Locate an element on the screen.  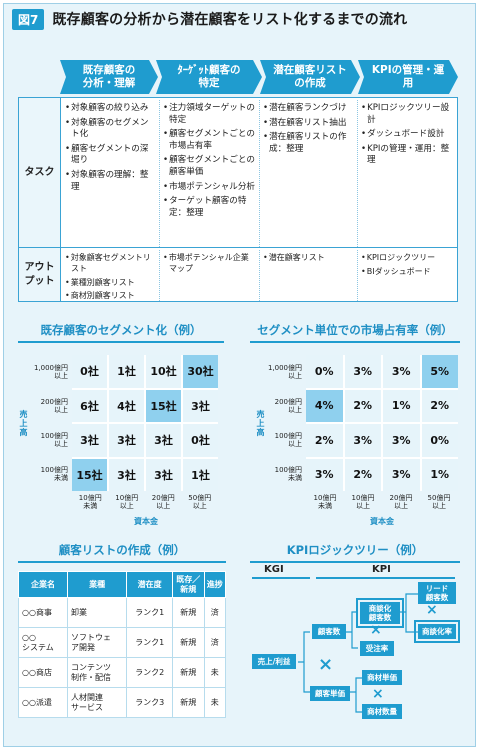
y-tick-label: 100億円 以上 is located at coordinates (54, 440).